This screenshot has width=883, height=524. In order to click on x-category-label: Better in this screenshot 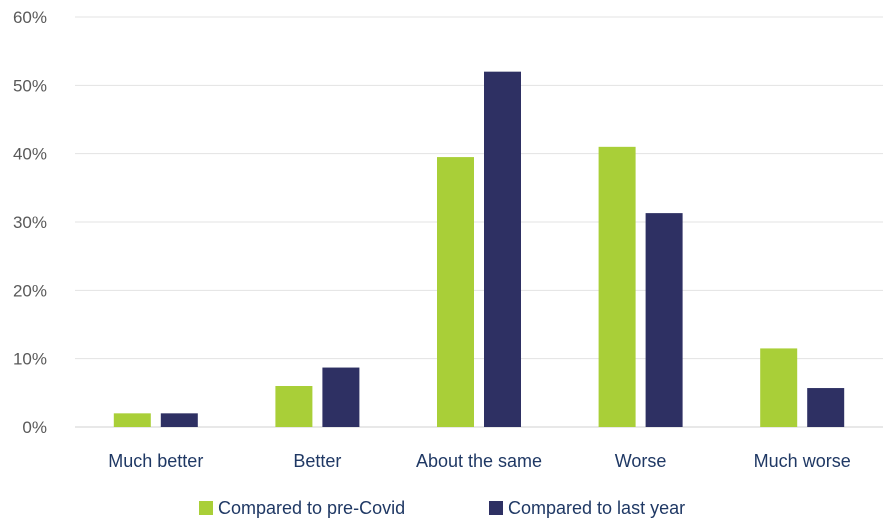, I will do `click(317, 461)`.